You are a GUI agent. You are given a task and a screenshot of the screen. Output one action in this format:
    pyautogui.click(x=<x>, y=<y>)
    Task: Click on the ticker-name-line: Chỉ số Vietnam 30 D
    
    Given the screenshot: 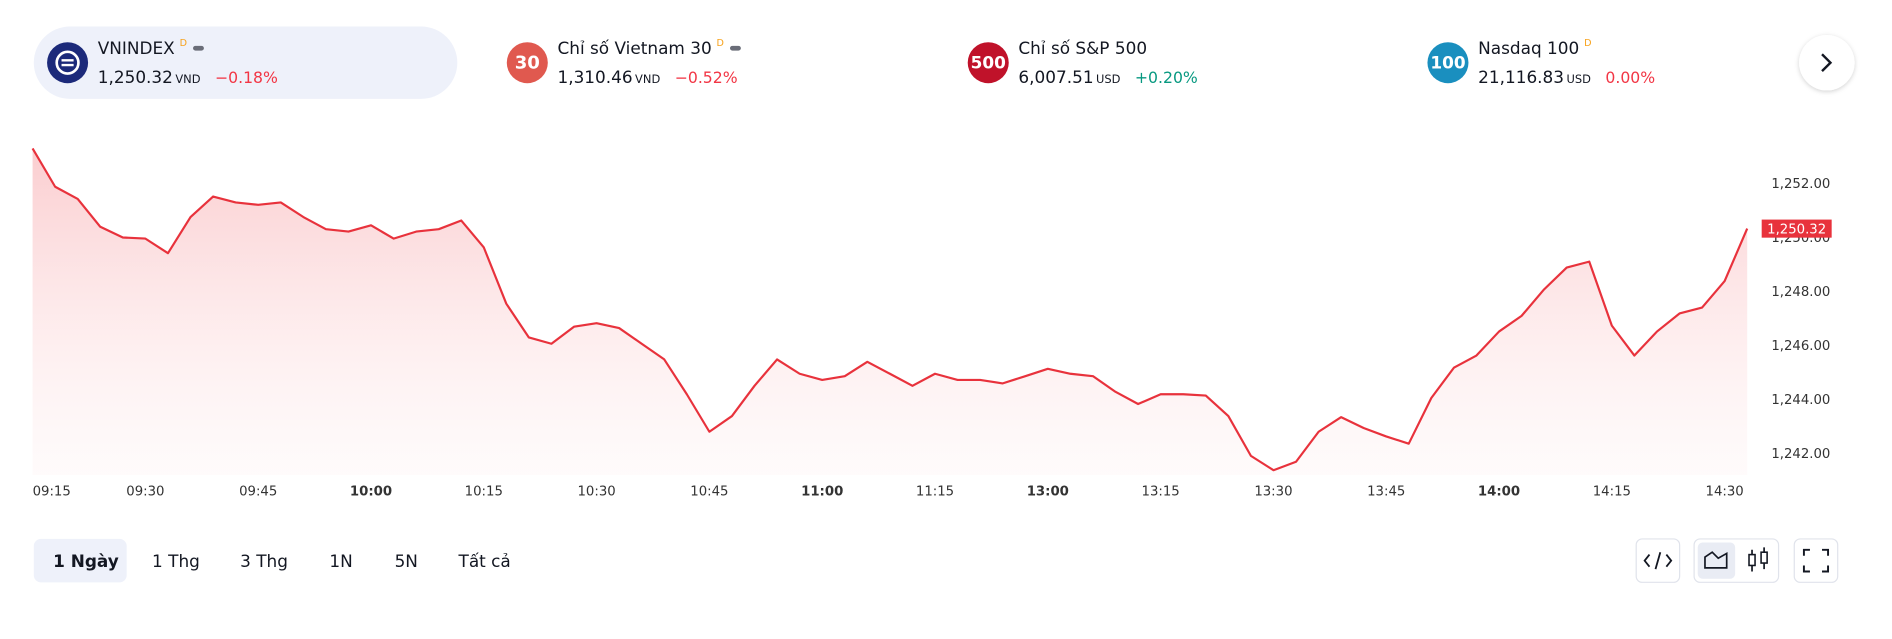 What is the action you would take?
    pyautogui.click(x=640, y=48)
    